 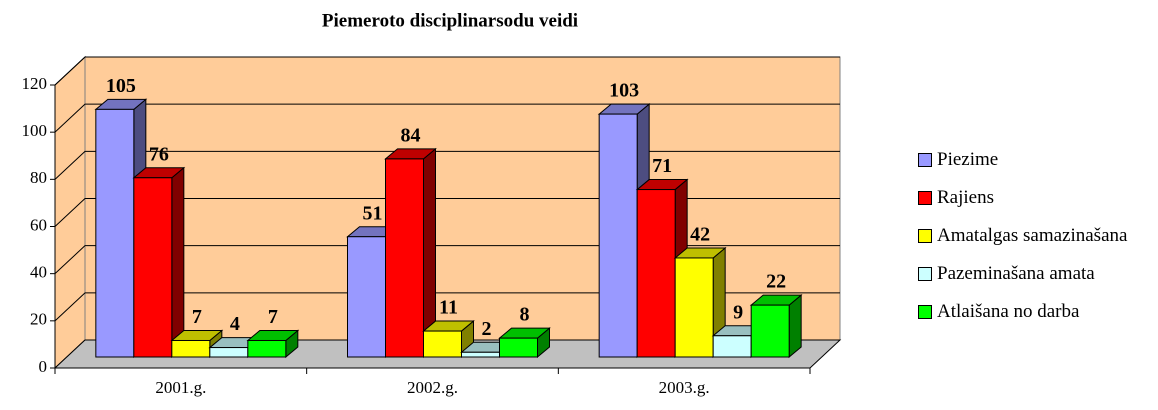 What do you see at coordinates (700, 235) in the screenshot?
I see `data-label: 42` at bounding box center [700, 235].